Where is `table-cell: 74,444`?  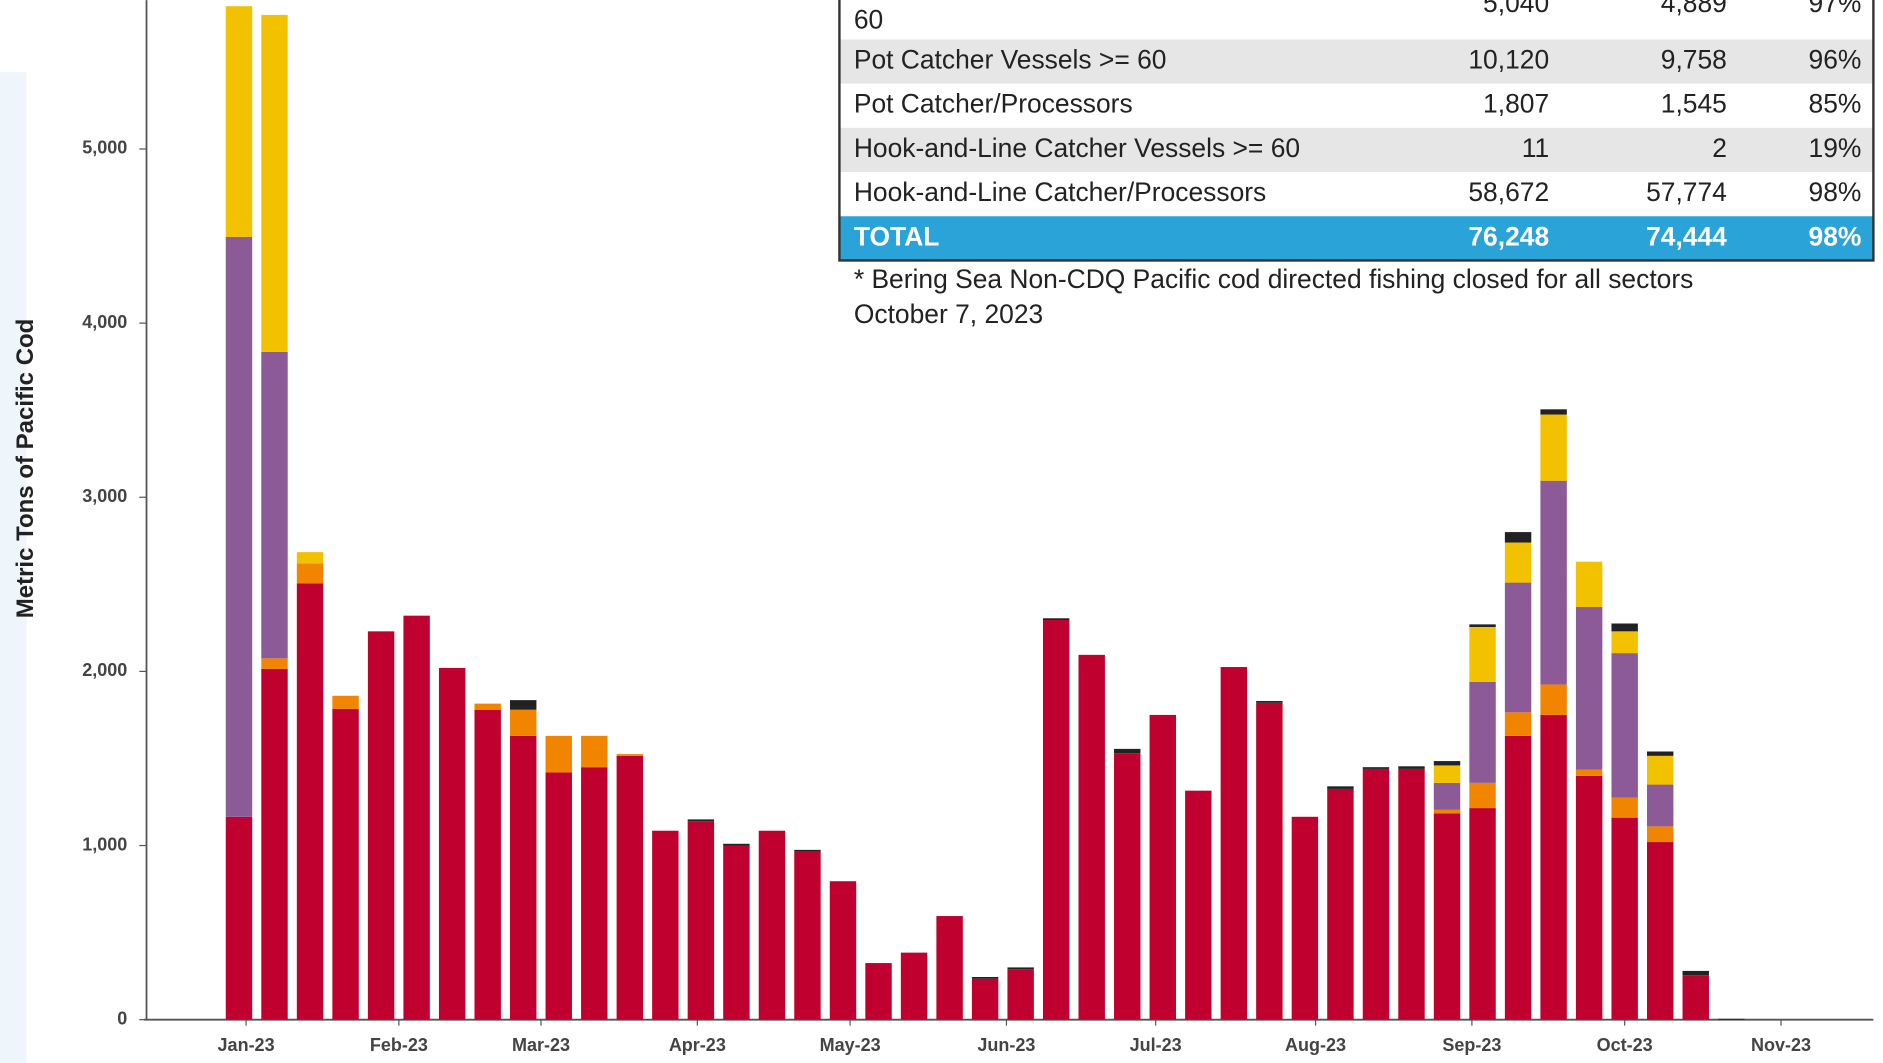 table-cell: 74,444 is located at coordinates (1686, 236).